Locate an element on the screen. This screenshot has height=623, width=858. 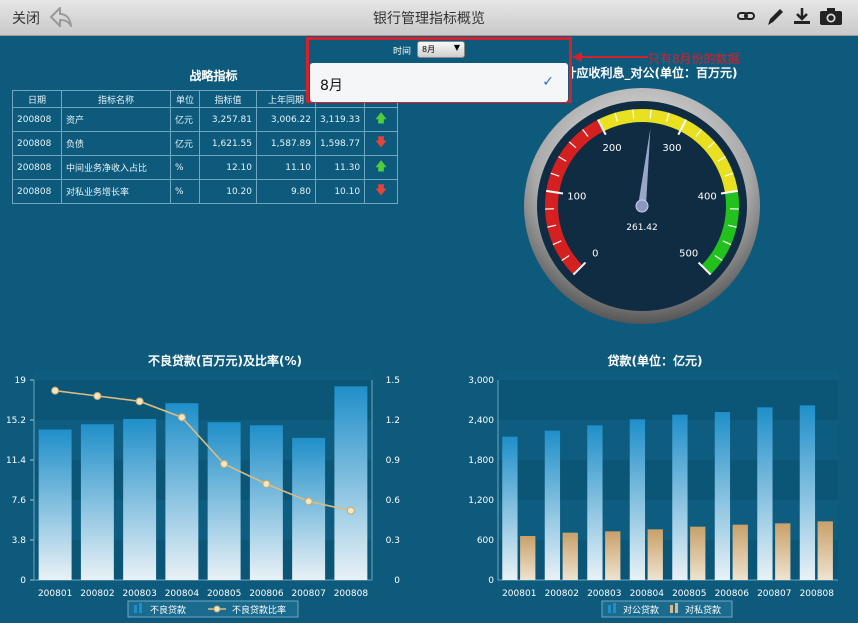
cell-name: 对私业务增长率 is located at coordinates (116, 191).